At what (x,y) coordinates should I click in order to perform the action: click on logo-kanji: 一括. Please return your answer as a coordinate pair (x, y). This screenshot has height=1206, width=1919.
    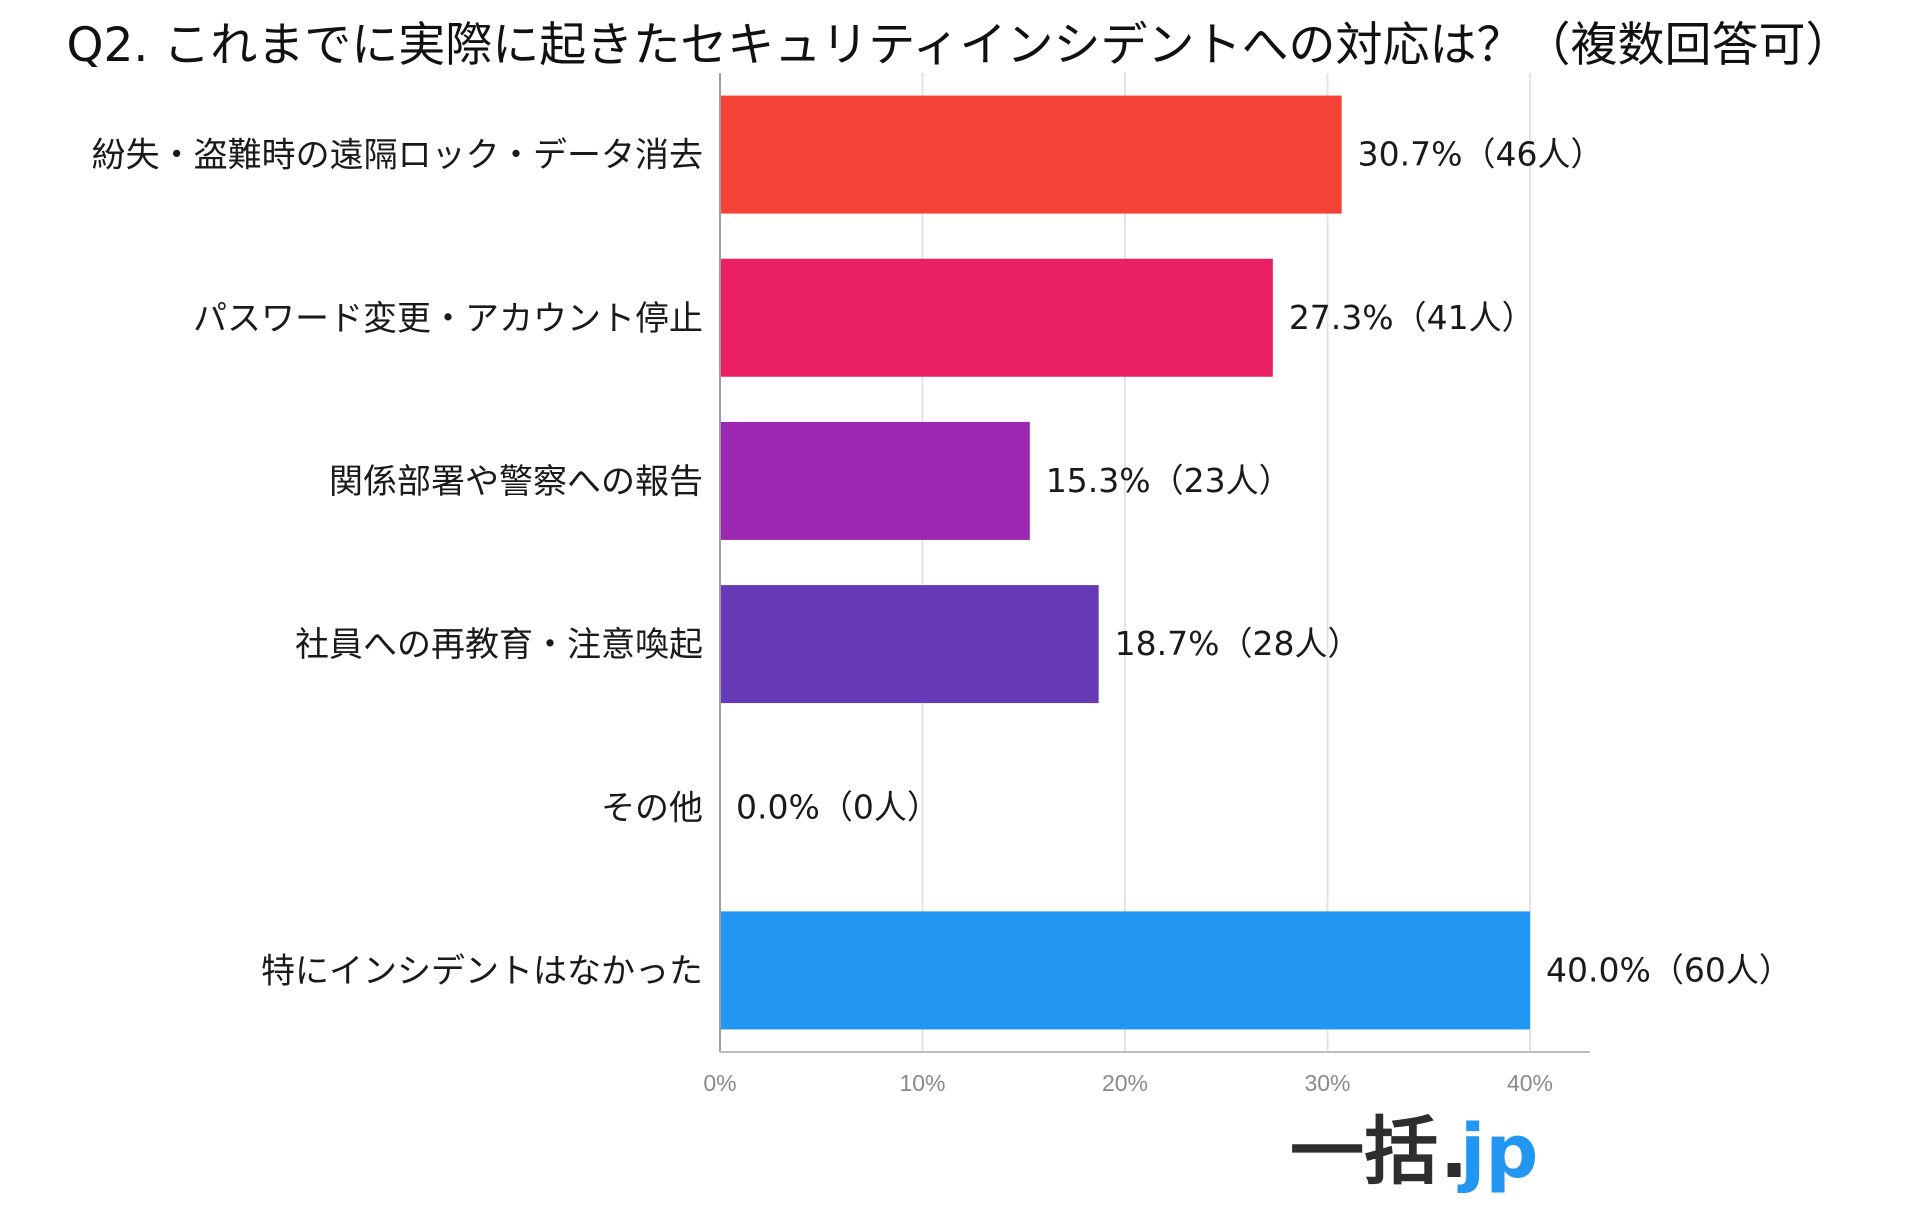
    Looking at the image, I should click on (1364, 1152).